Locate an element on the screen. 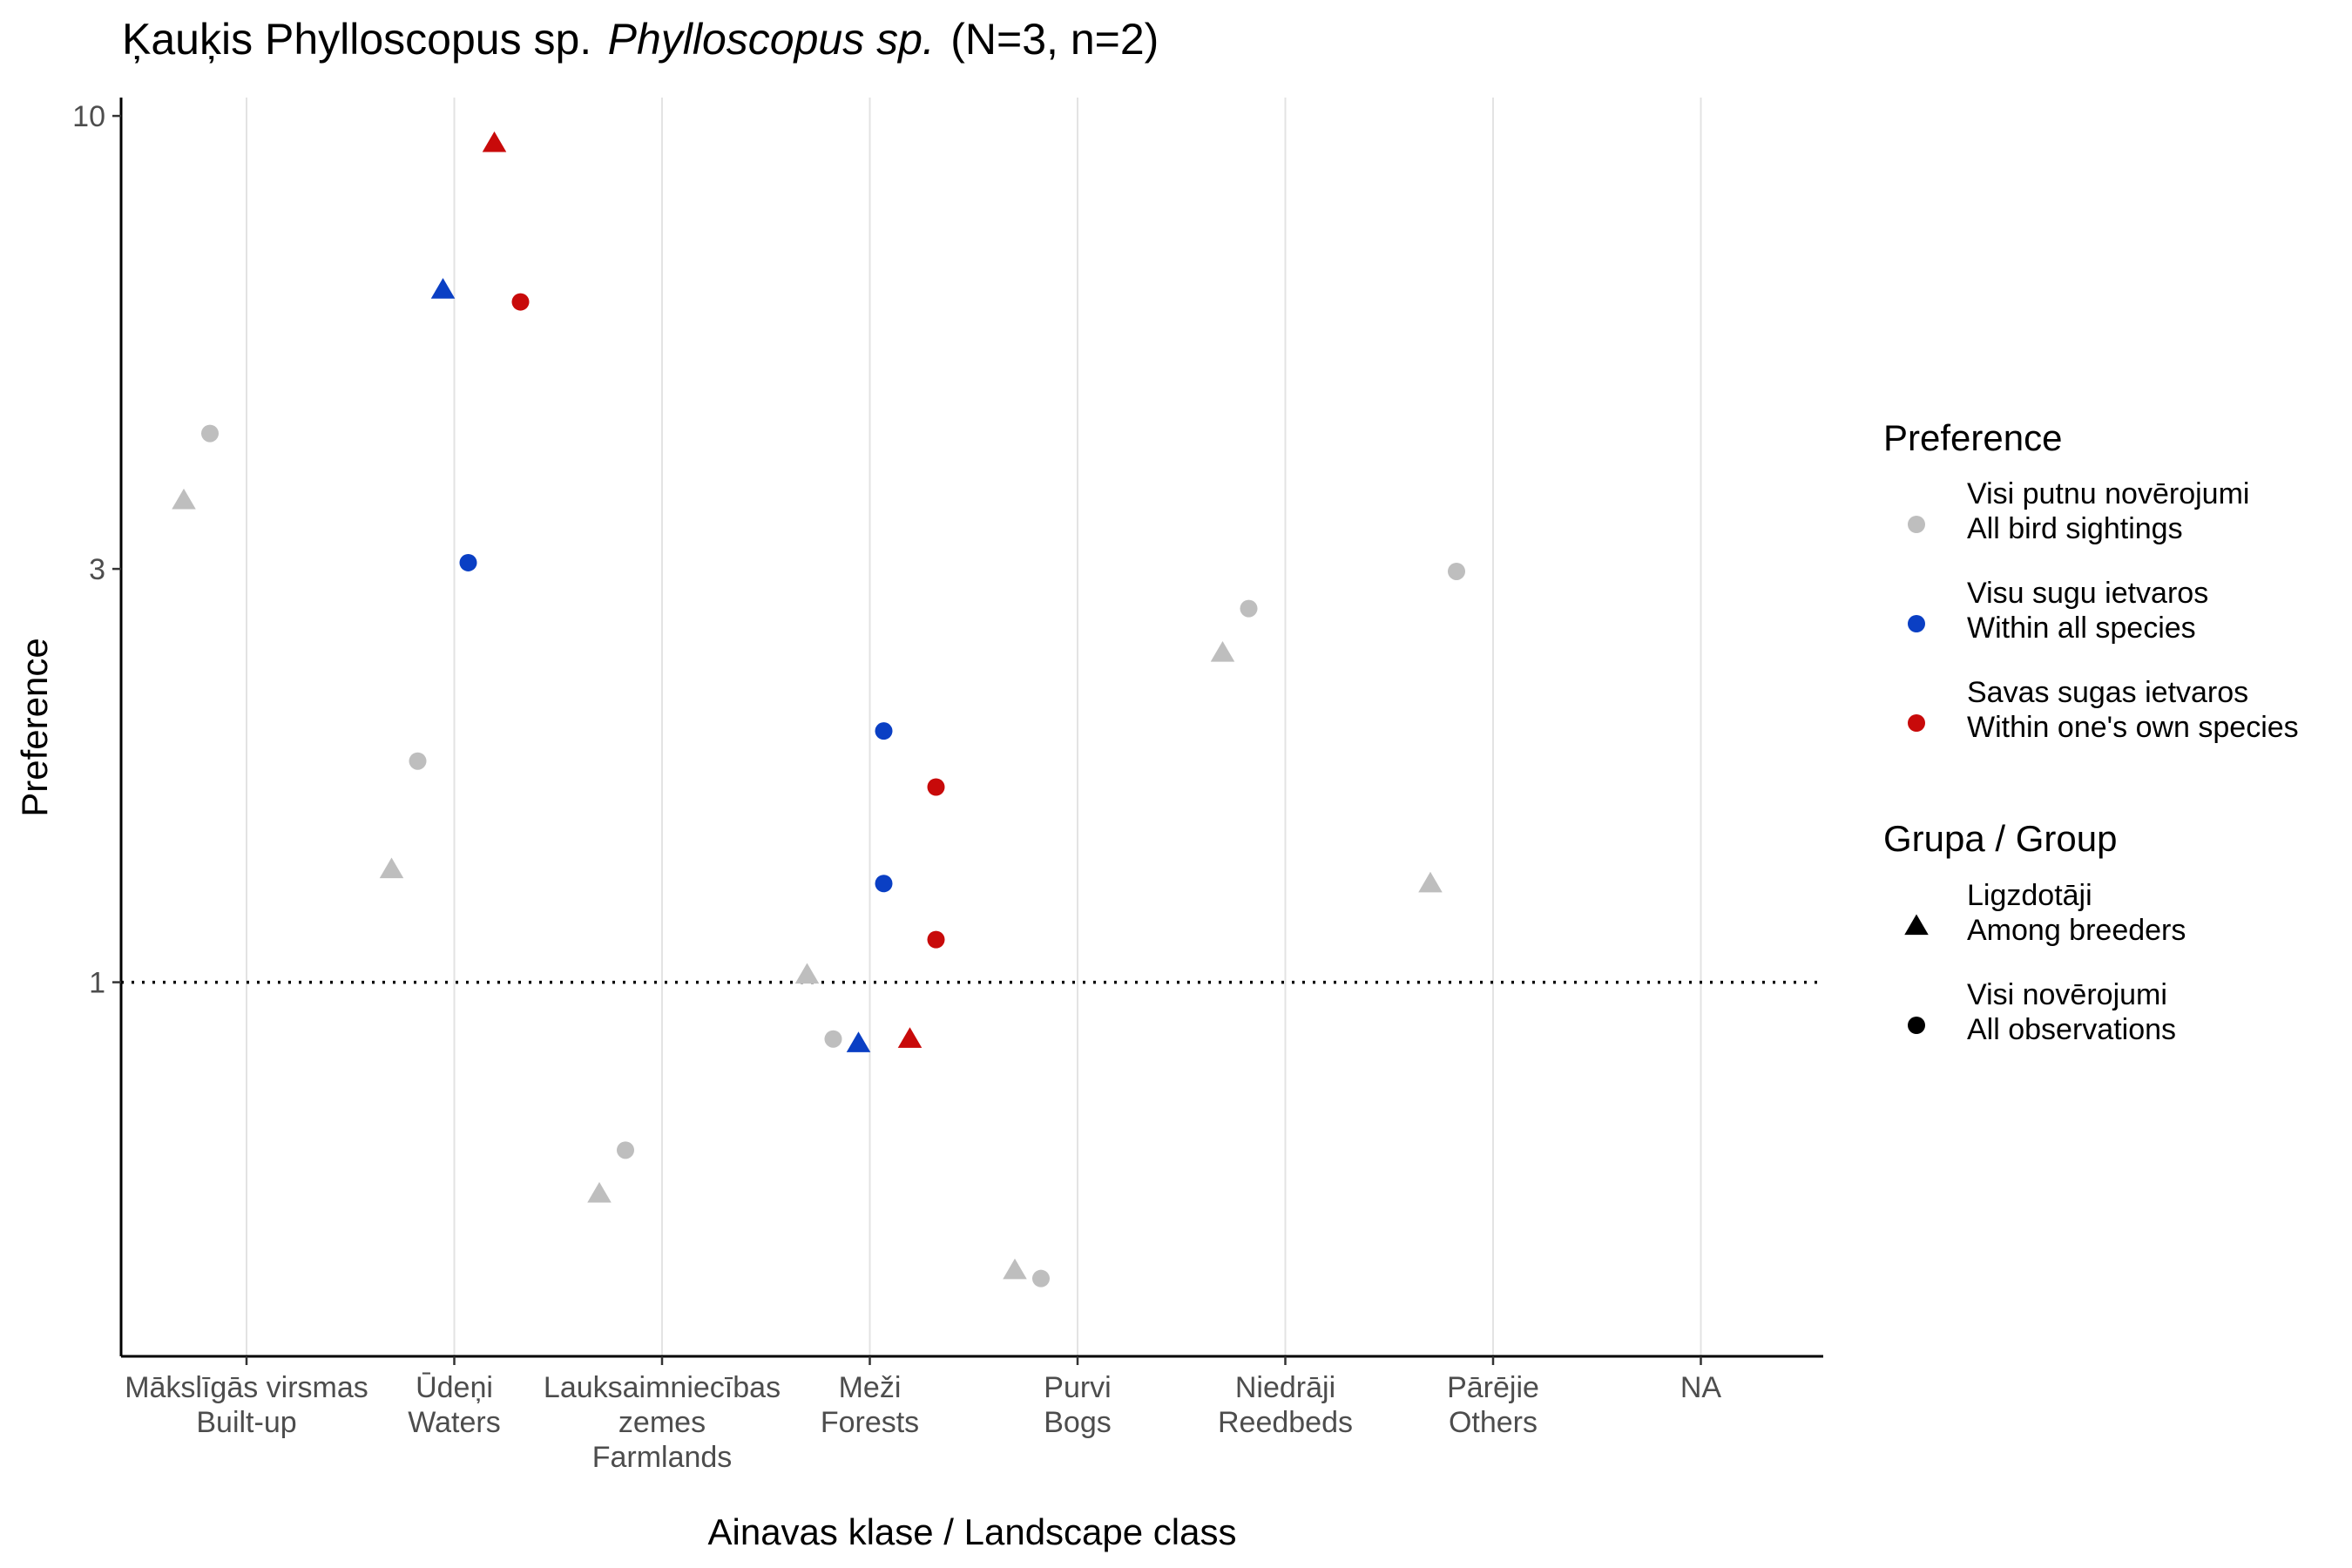 The image size is (2352, 1568). x-tick-label: NA is located at coordinates (1701, 1388).